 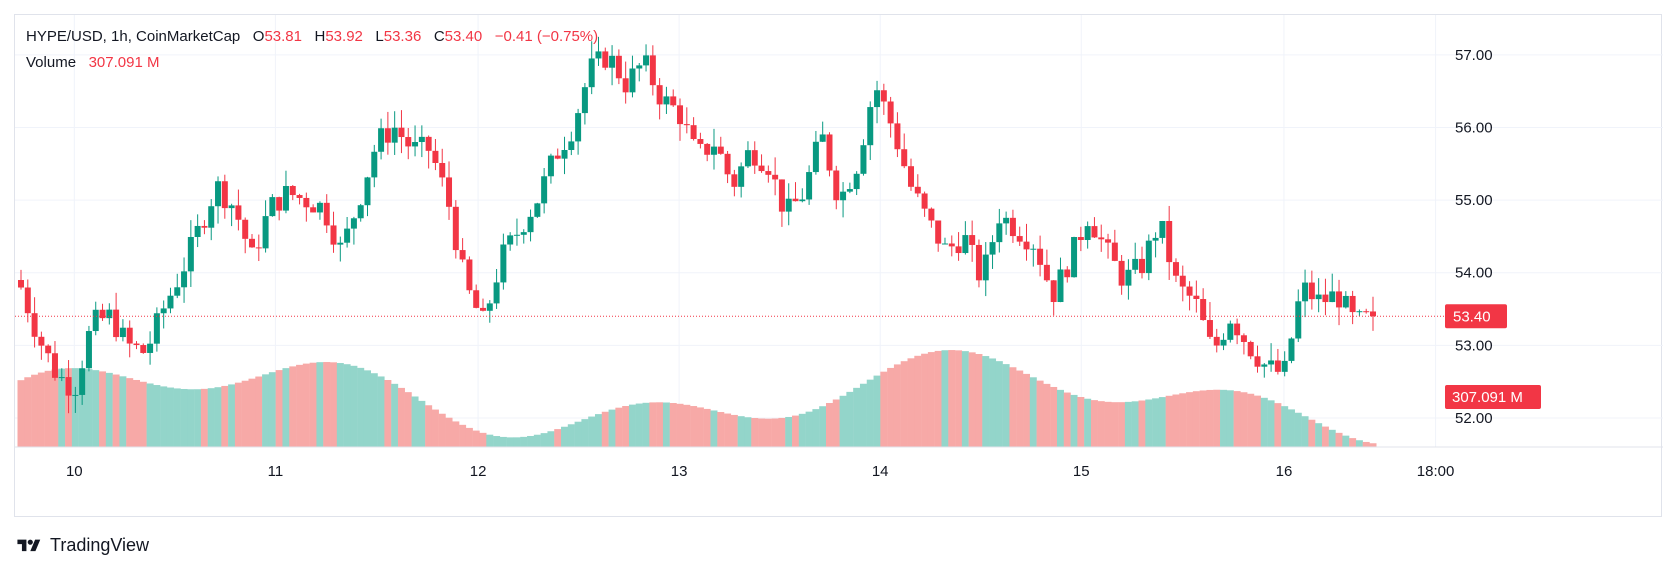 I want to click on open-value: 53.81, so click(x=283, y=36).